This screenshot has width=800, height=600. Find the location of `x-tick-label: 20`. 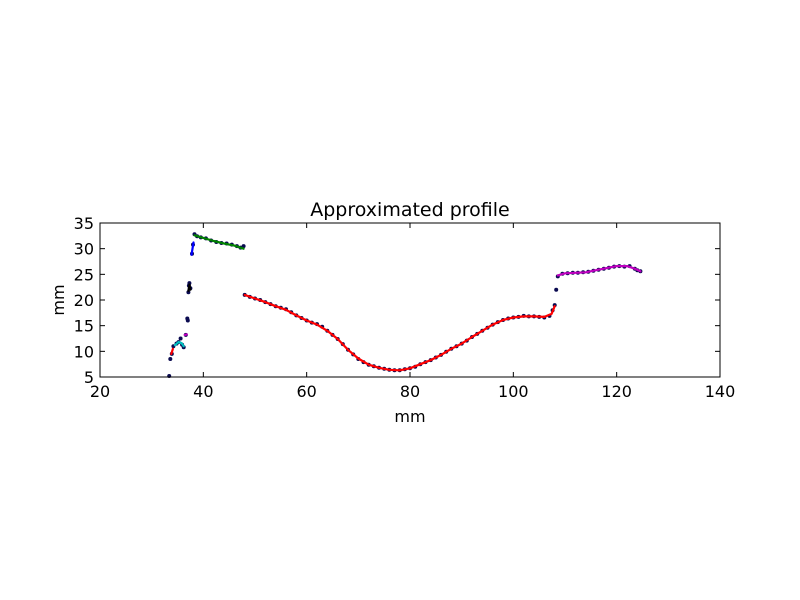

x-tick-label: 20 is located at coordinates (100, 391).